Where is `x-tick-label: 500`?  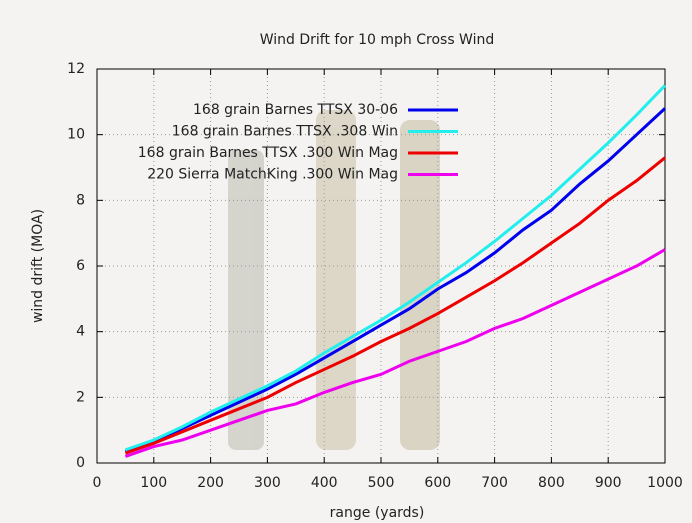
x-tick-label: 500 is located at coordinates (381, 483).